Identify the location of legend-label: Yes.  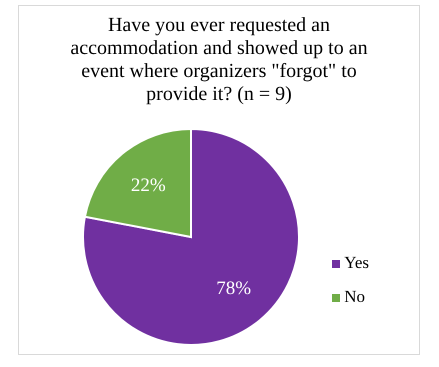
(356, 262).